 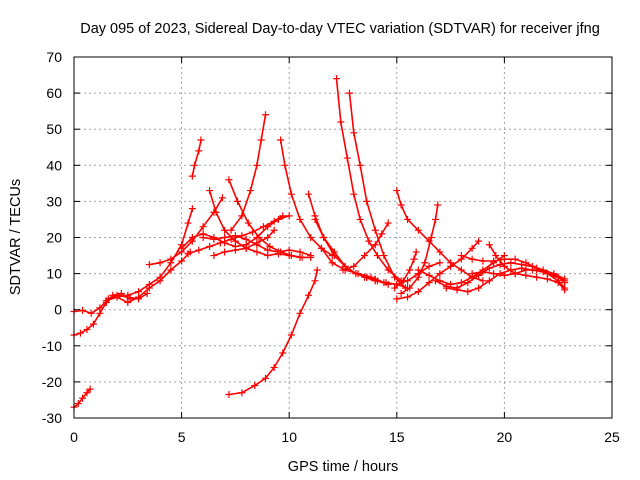 What do you see at coordinates (505, 437) in the screenshot?
I see `x-tick-label: 20` at bounding box center [505, 437].